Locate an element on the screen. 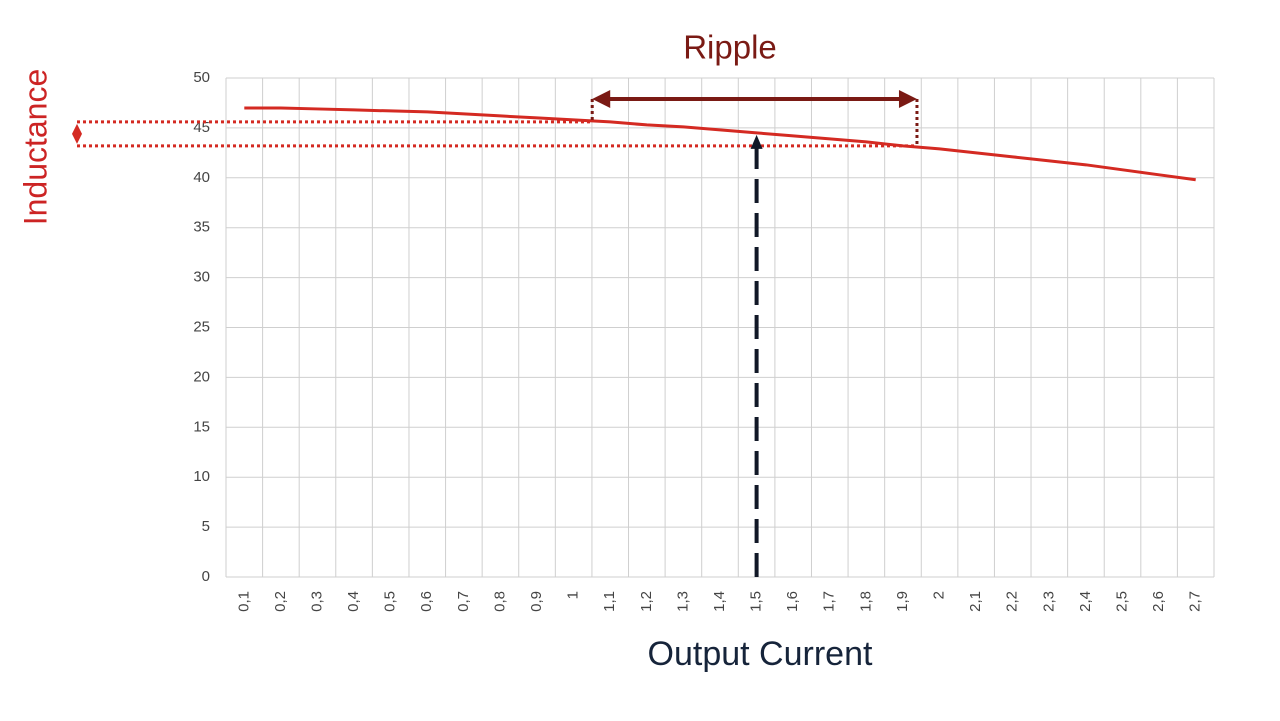 The height and width of the screenshot is (721, 1280). x-tick-label: 2 is located at coordinates (939, 595).